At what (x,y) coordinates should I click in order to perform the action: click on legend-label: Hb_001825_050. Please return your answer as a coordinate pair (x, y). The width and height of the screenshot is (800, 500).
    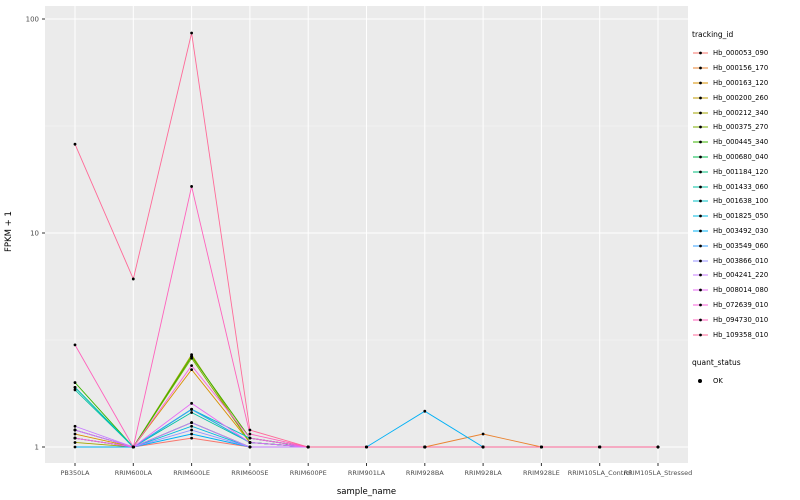
    Looking at the image, I should click on (741, 216).